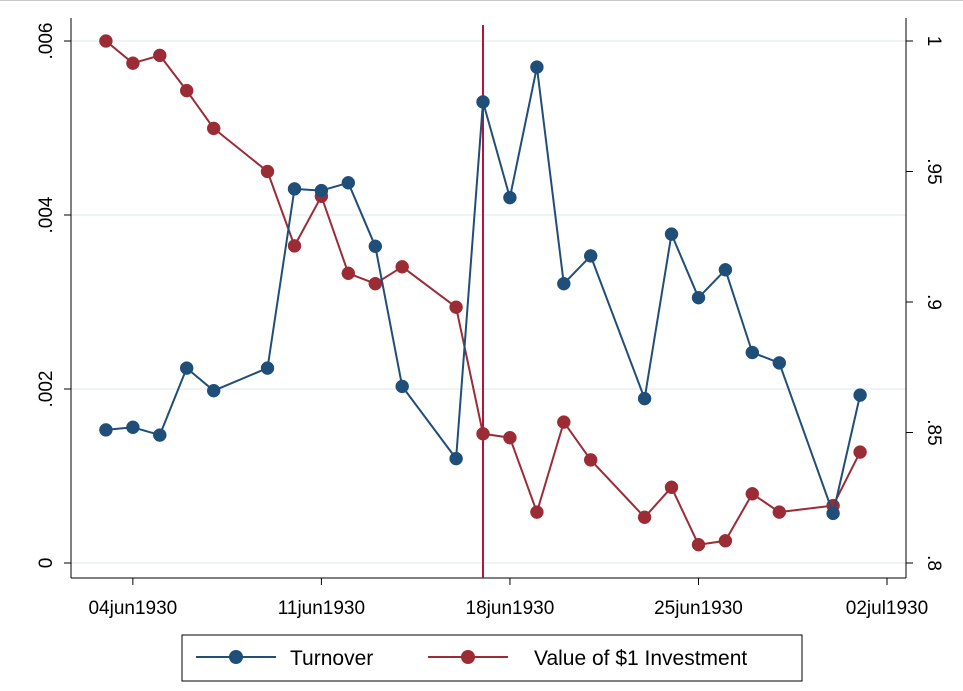  What do you see at coordinates (887, 608) in the screenshot?
I see `x-axis-tick-label: 02jul1930` at bounding box center [887, 608].